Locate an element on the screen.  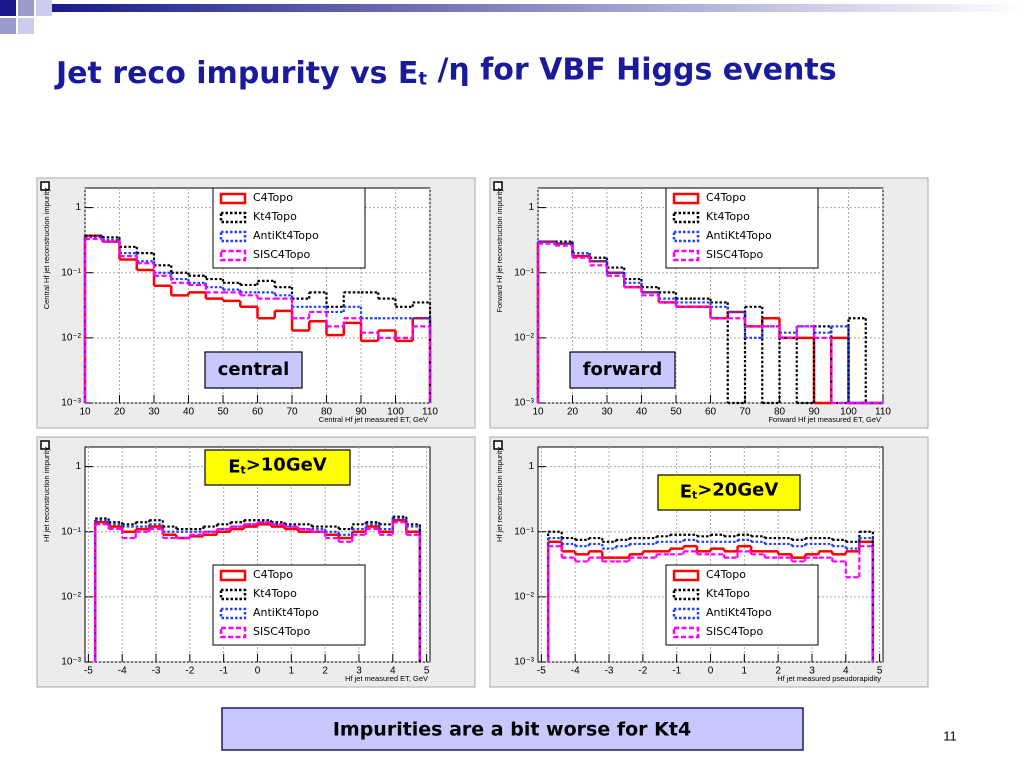
annotation: central is located at coordinates (254, 369).